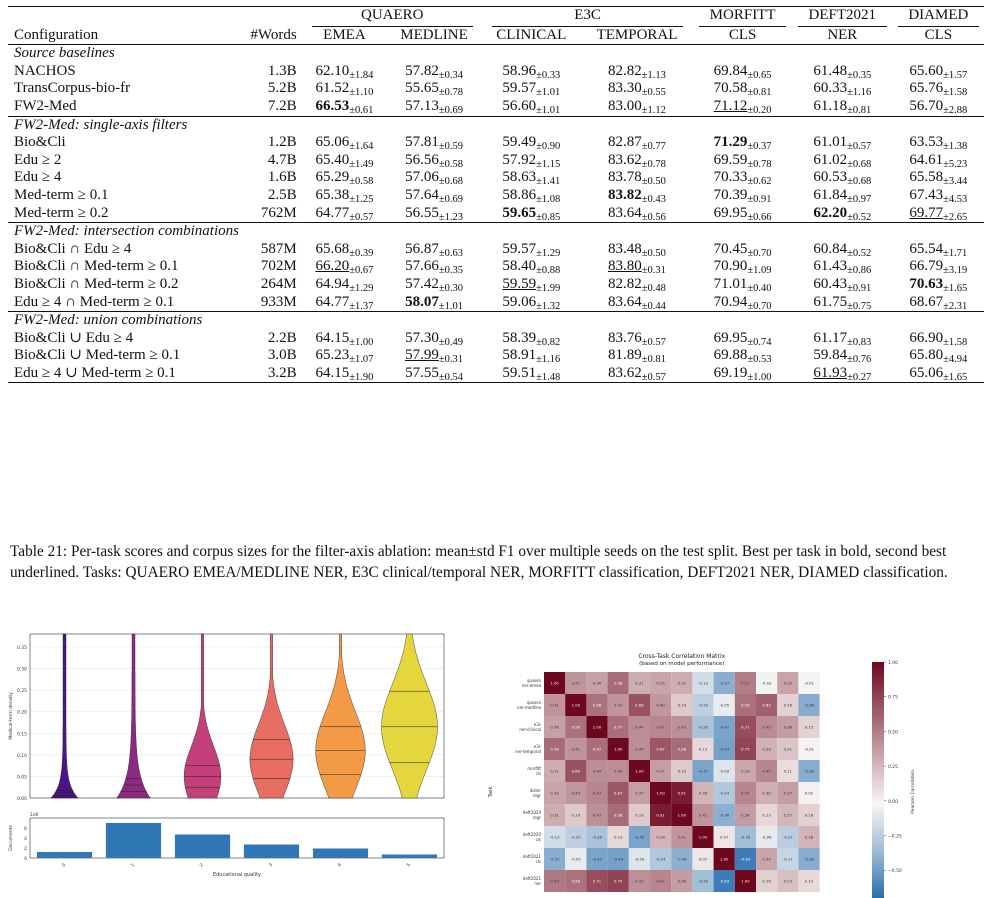 The image size is (995, 898). I want to click on cell-value-label: 0.71, so click(745, 727).